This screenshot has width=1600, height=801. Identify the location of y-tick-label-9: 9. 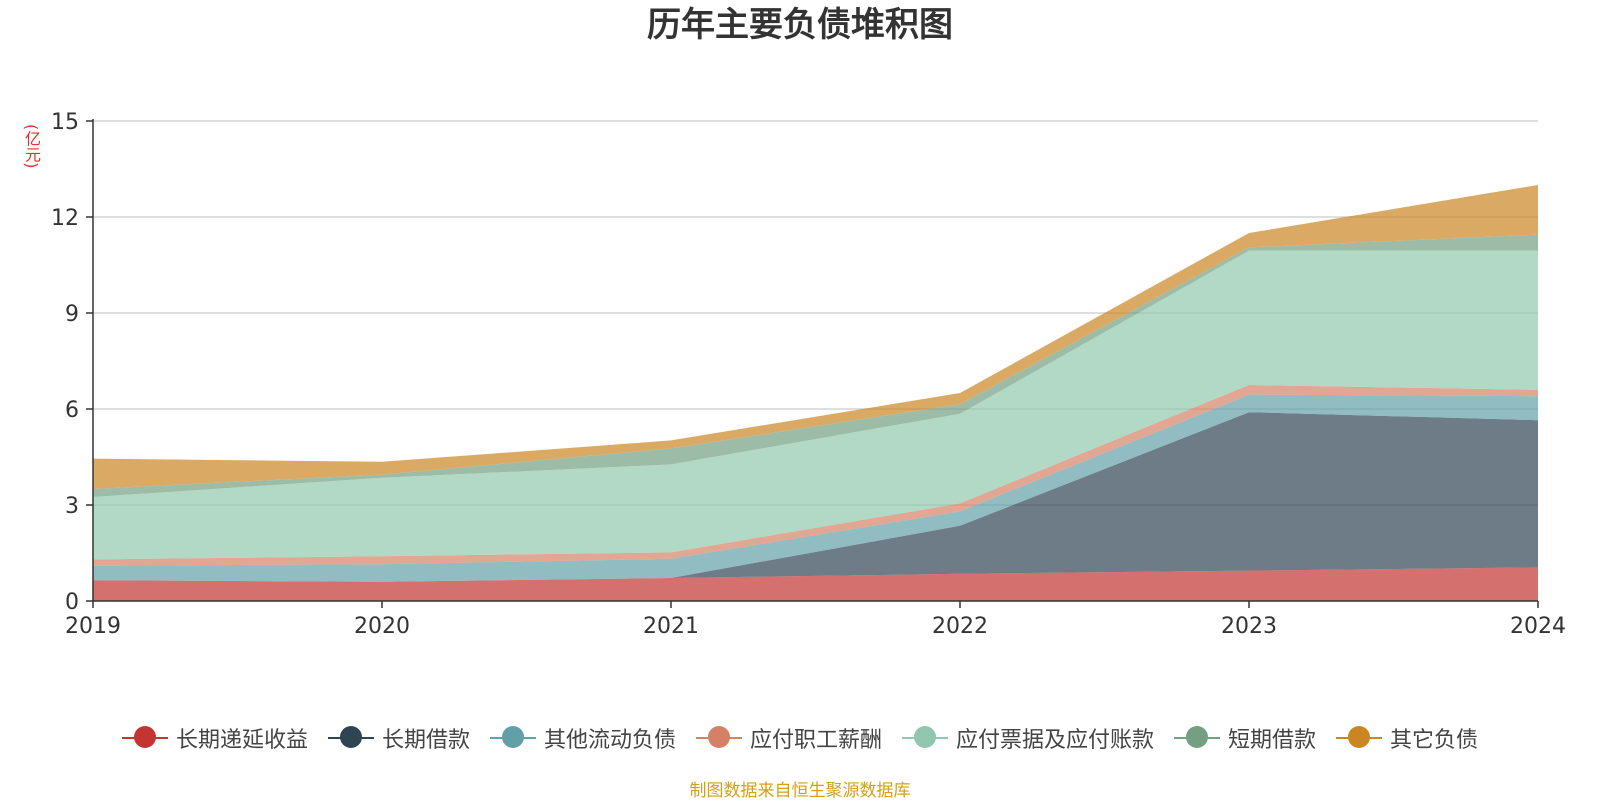
(72, 314).